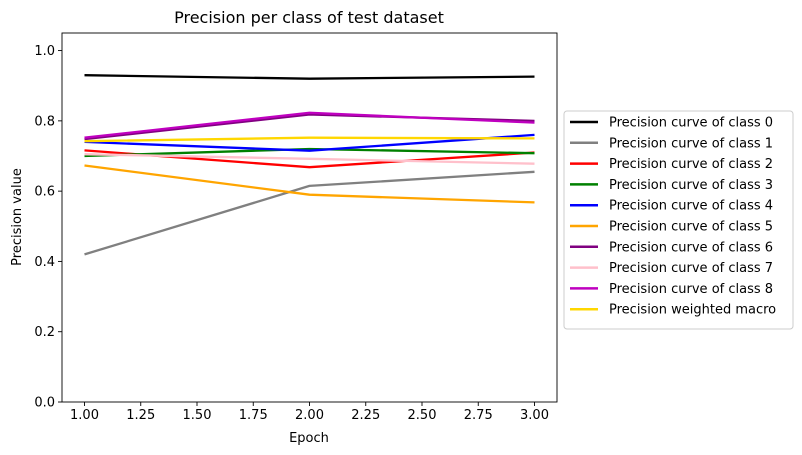  I want to click on y-axis-ticks: 0.0 0.2 0.4 0.6 0.8 1.0, so click(48, 227).